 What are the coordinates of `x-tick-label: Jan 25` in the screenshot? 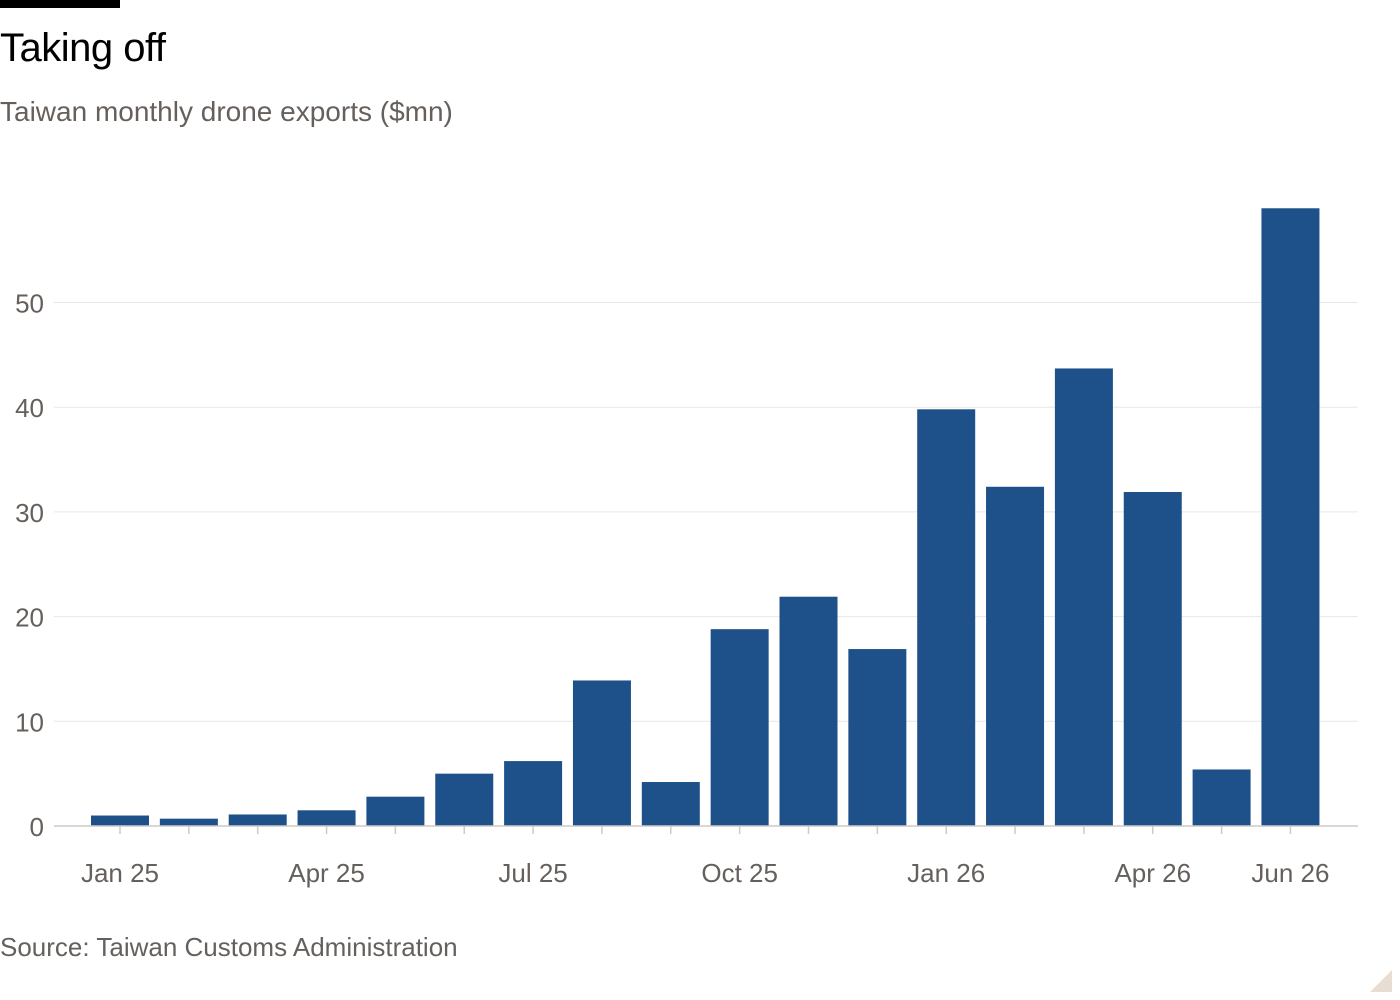 It's located at (120, 873).